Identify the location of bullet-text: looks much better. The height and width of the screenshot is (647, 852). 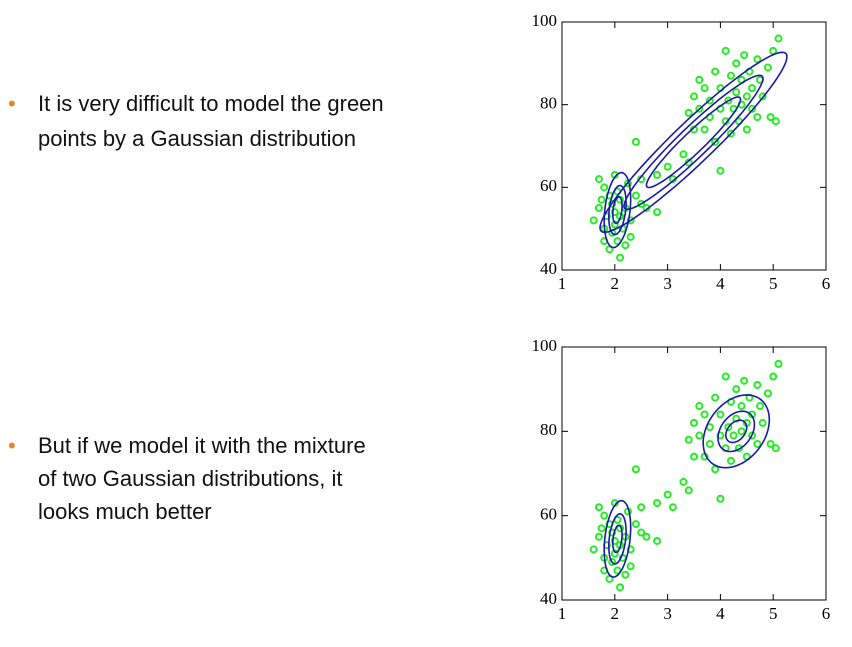
(125, 511).